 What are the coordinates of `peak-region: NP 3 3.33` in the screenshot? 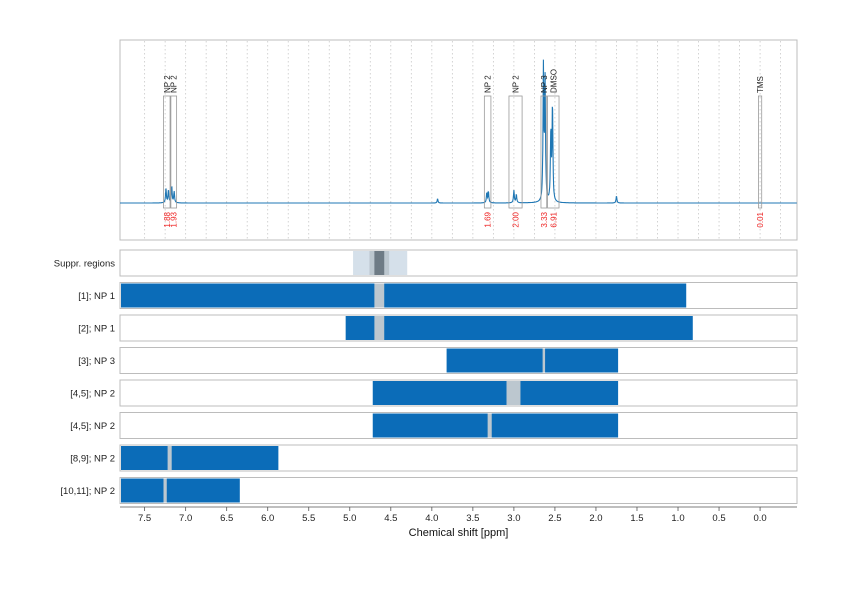 It's located at (544, 151).